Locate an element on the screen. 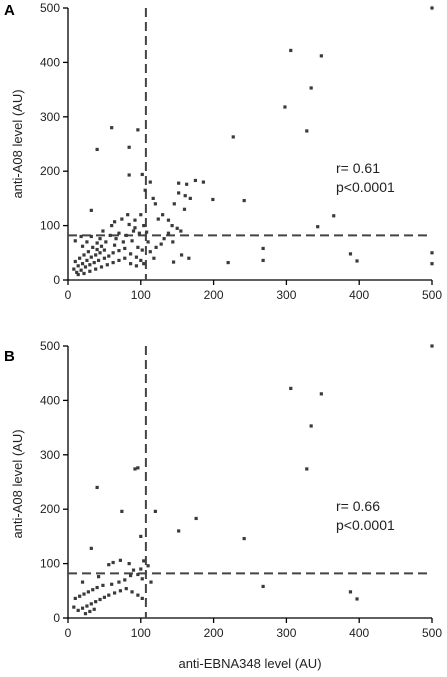  x-tick-label-a-5: 500 is located at coordinates (432, 295).